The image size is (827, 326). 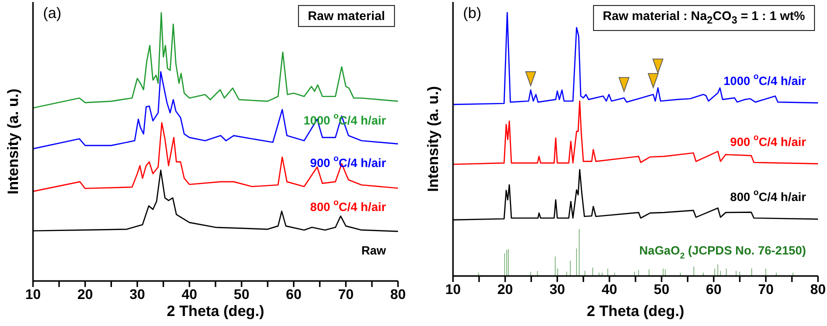 What do you see at coordinates (52, 13) in the screenshot?
I see `chart-title: (a)` at bounding box center [52, 13].